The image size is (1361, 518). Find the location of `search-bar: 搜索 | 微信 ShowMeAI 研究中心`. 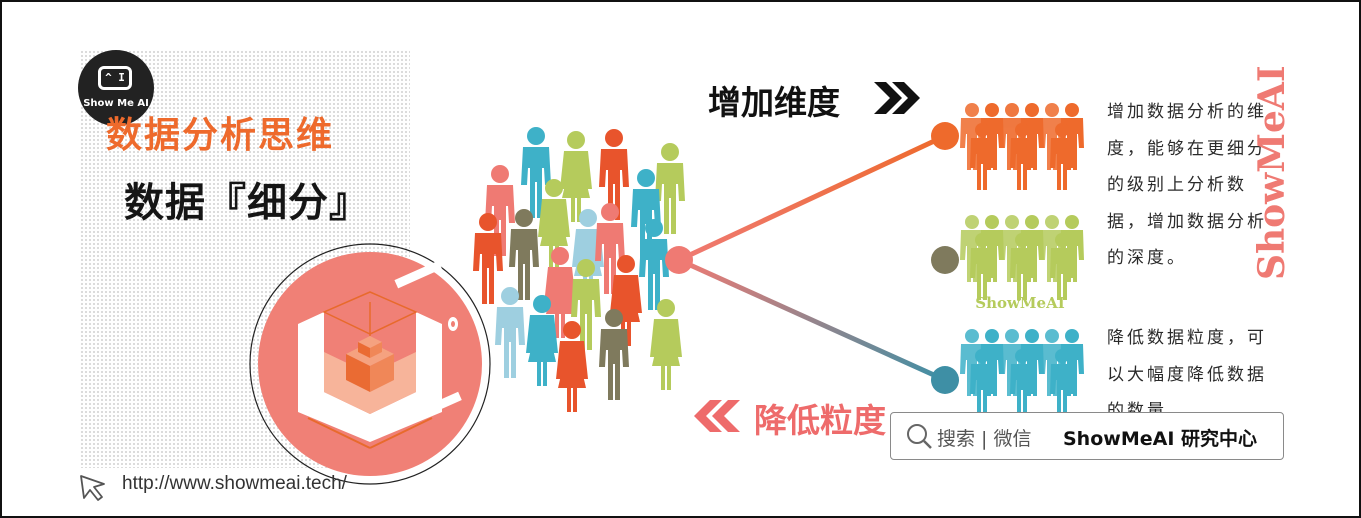

search-bar: 搜索 | 微信 ShowMeAI 研究中心 is located at coordinates (1087, 436).